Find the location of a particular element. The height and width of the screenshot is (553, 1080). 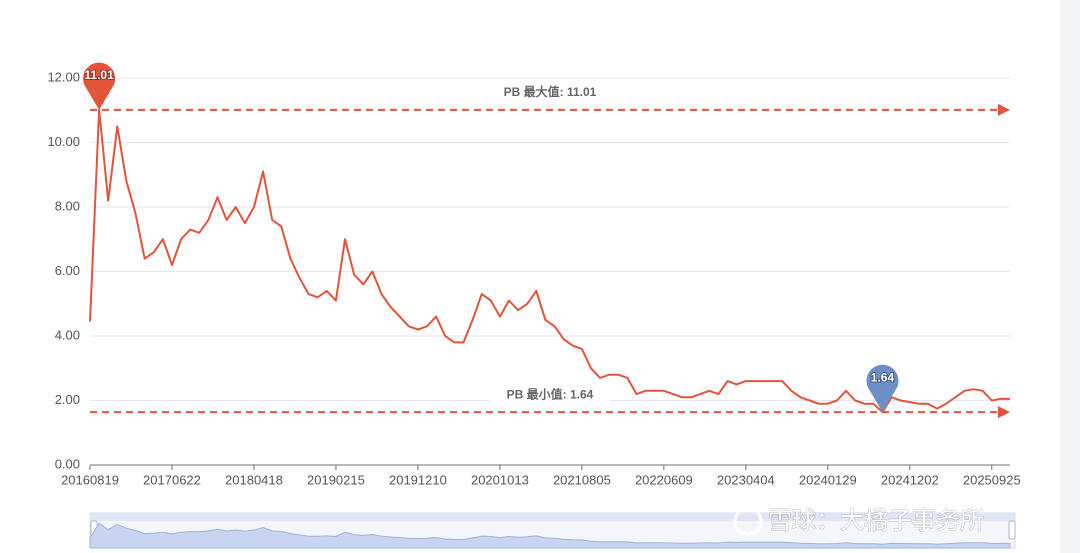

mark-pin-label: 11.01 is located at coordinates (99, 75).